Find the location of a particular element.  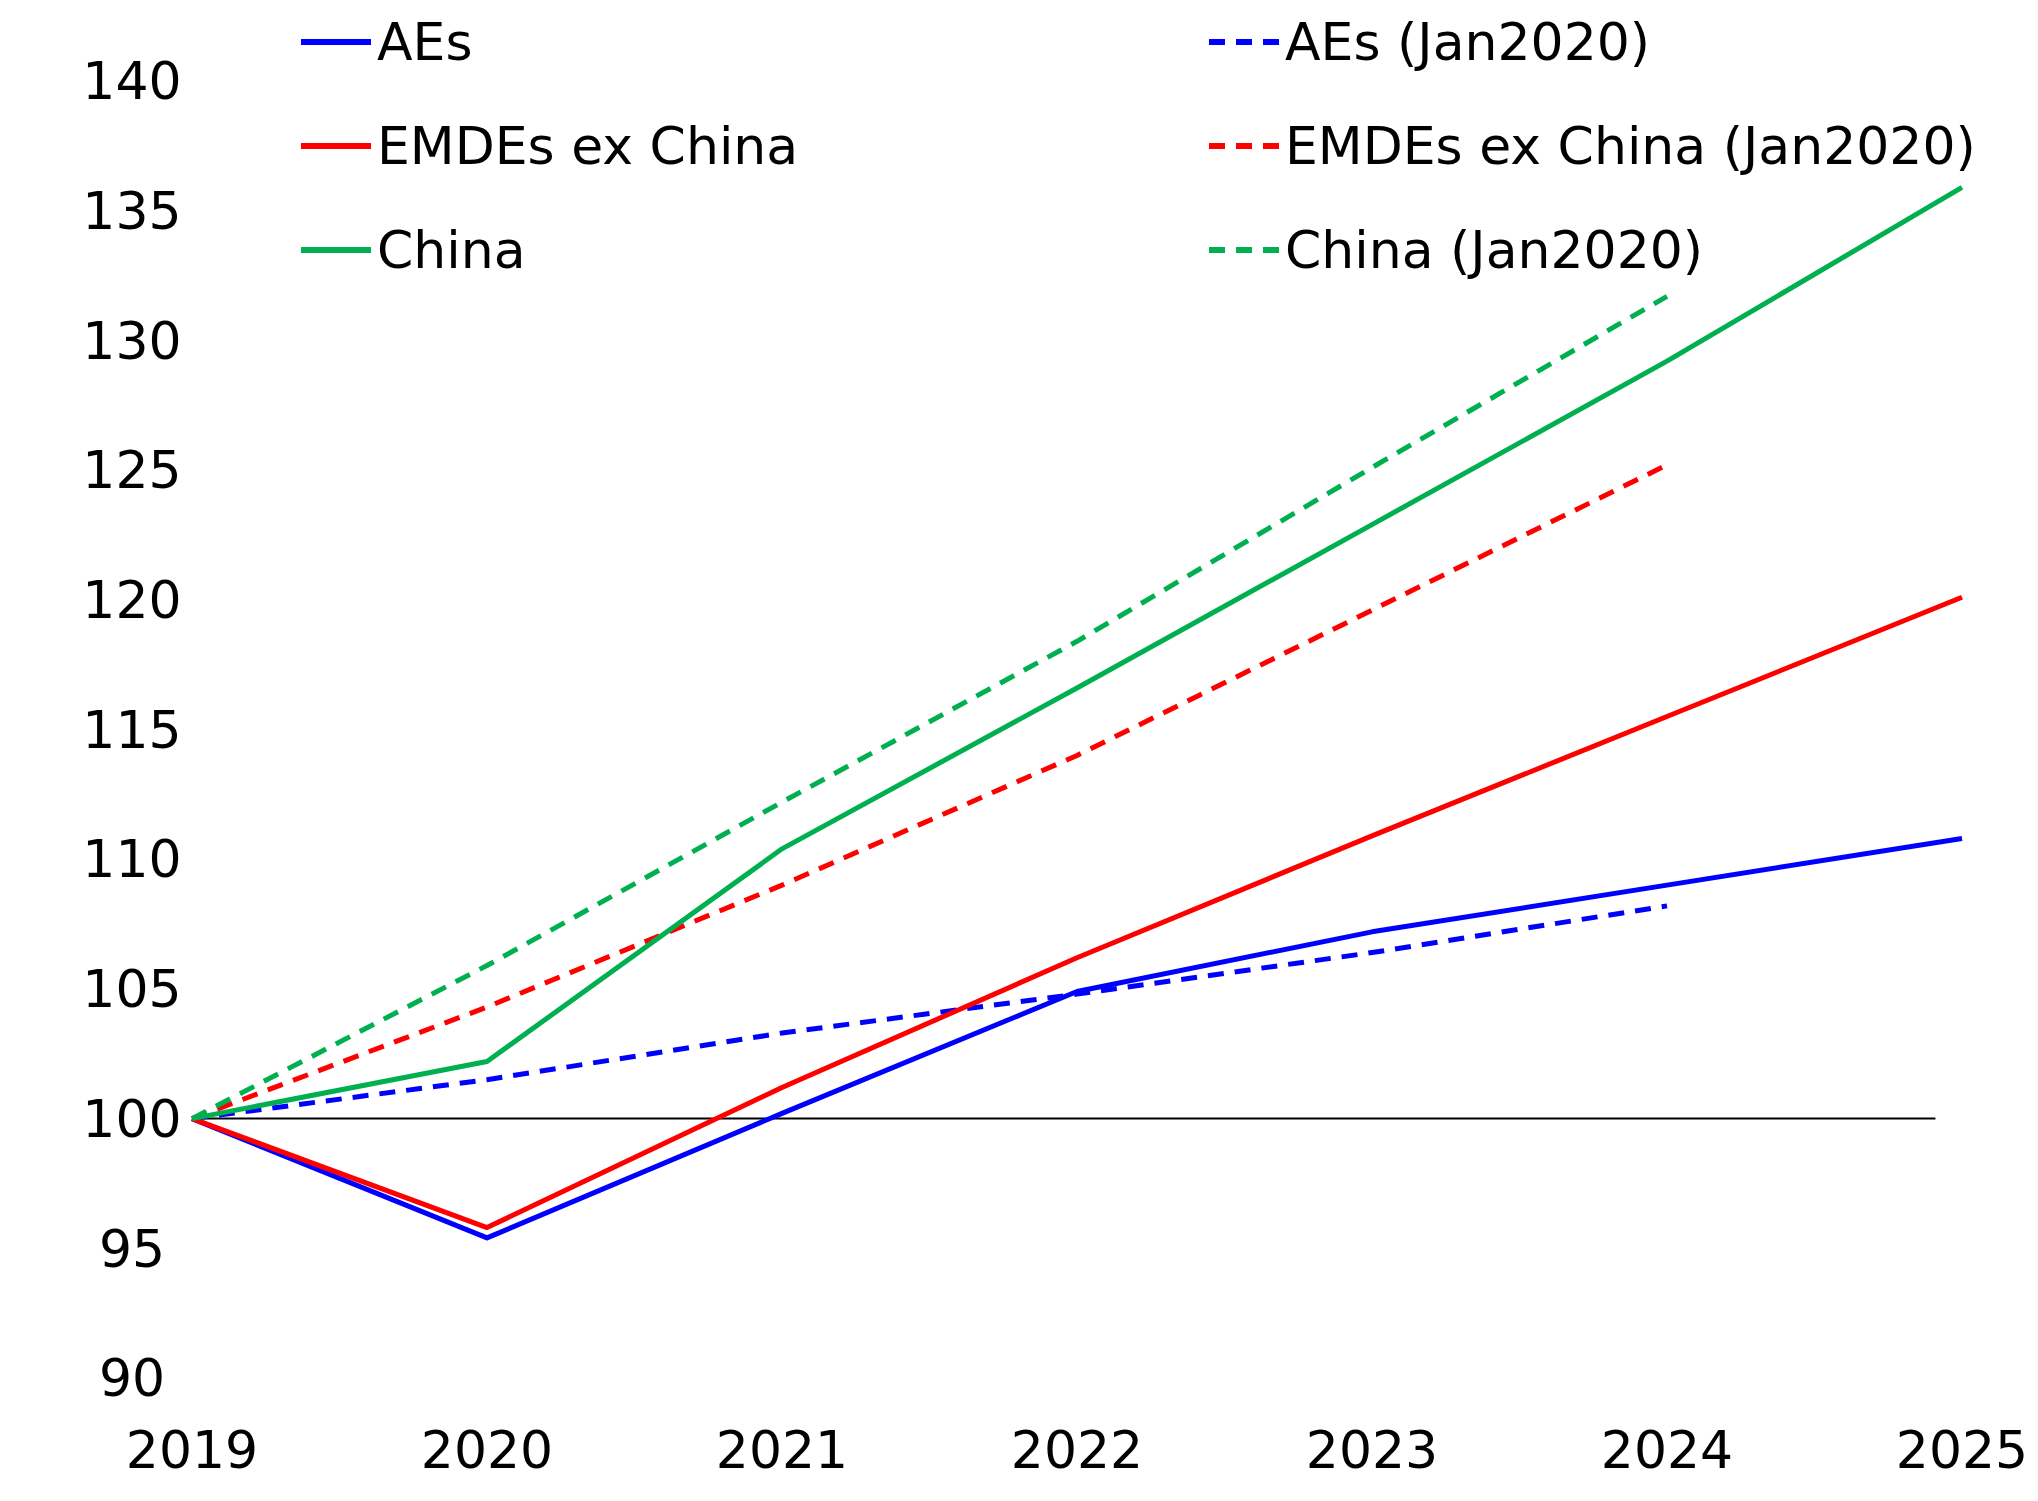

x-tick-label: 2021 is located at coordinates (782, 1450).